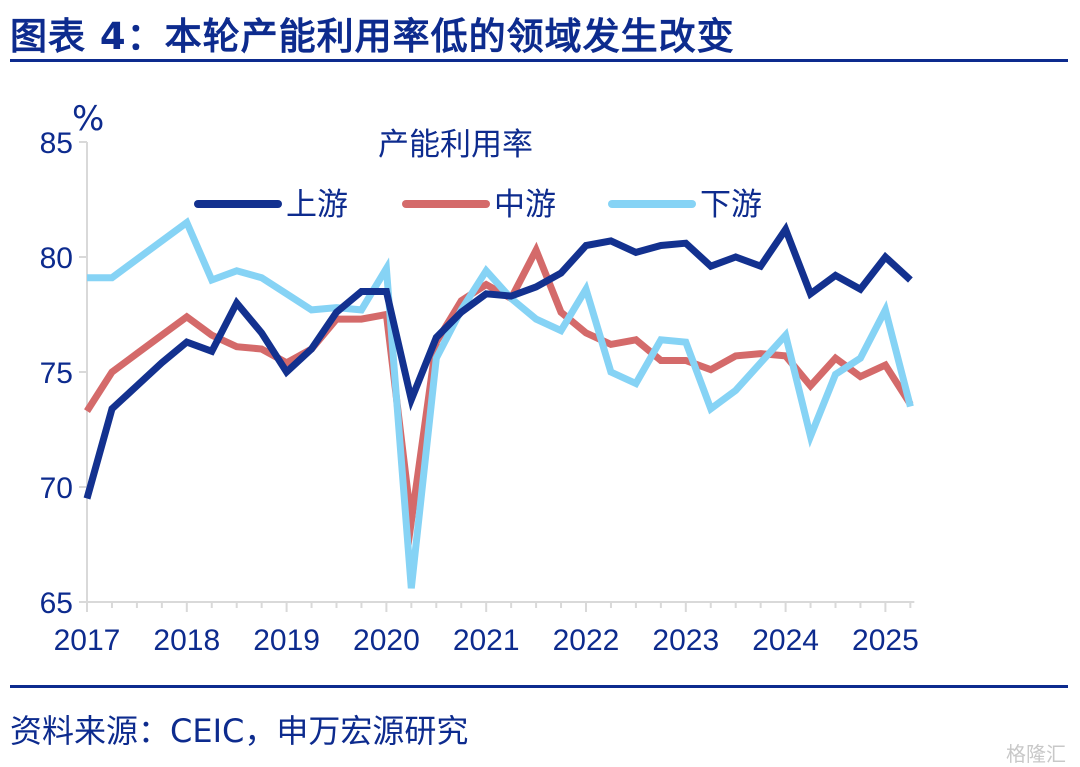 This screenshot has height=767, width=1080. What do you see at coordinates (239, 731) in the screenshot?
I see `source-note: 资料来源：CEIC，申万宏源研究` at bounding box center [239, 731].